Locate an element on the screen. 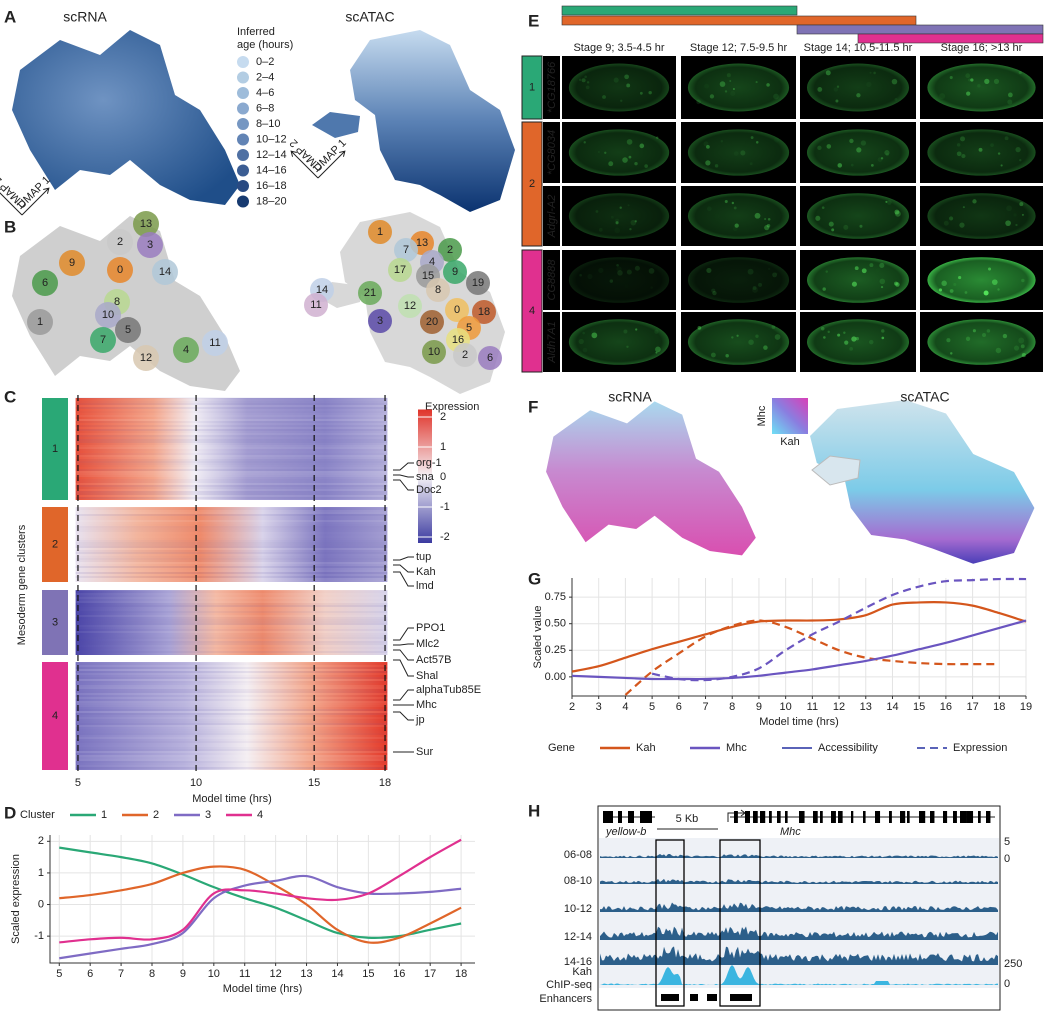  panel-label: H is located at coordinates (534, 810).